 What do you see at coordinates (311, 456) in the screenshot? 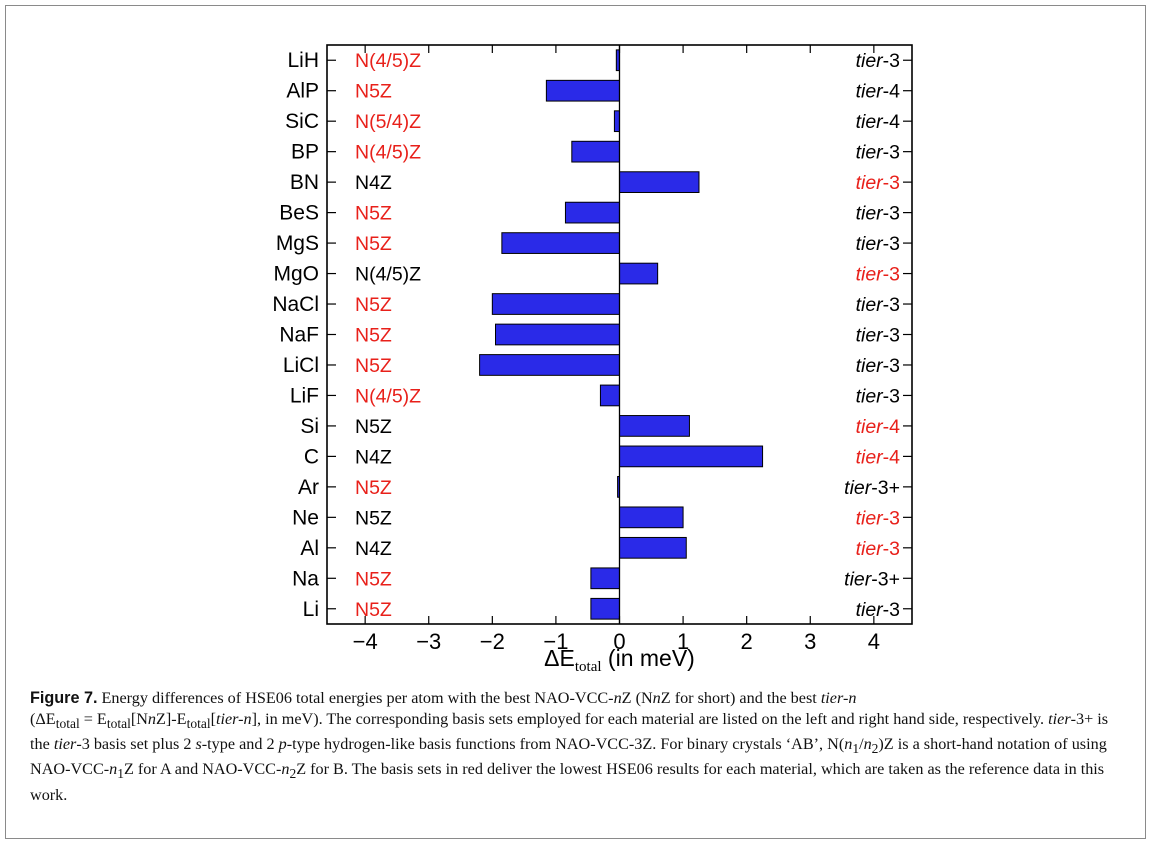
I see `y-tick-label: C` at bounding box center [311, 456].